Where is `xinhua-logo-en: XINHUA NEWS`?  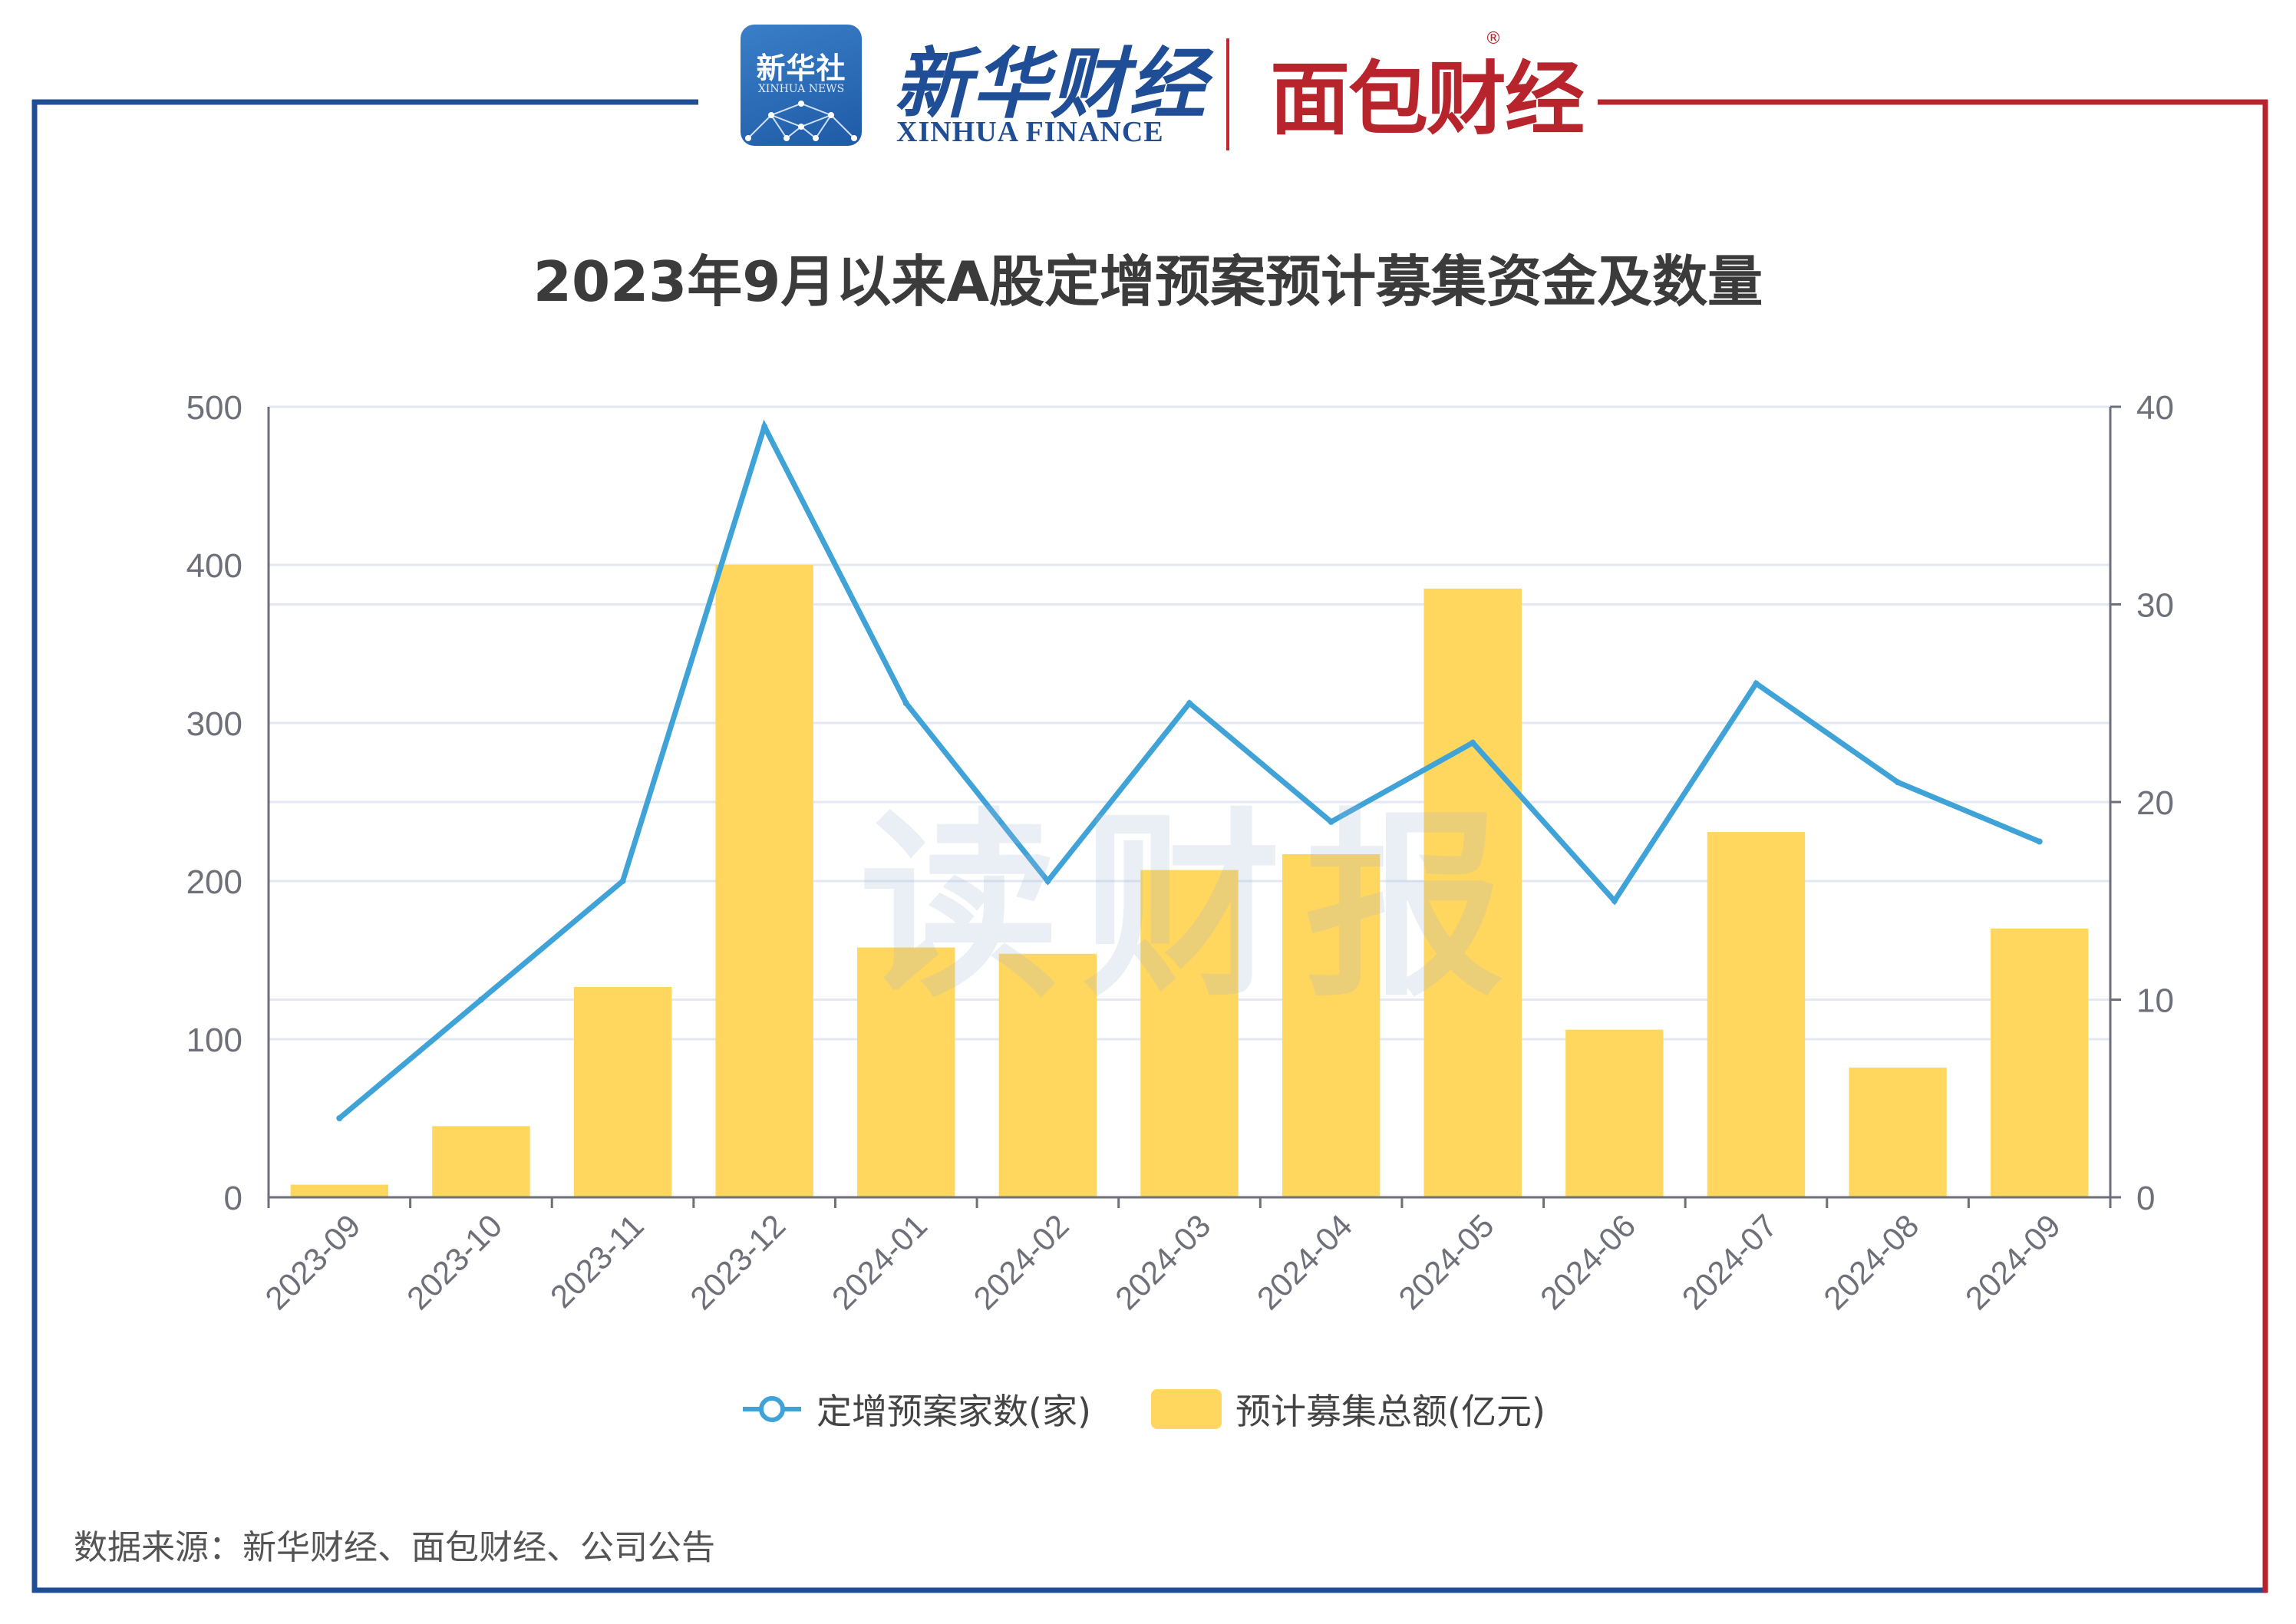 xinhua-logo-en: XINHUA NEWS is located at coordinates (801, 89).